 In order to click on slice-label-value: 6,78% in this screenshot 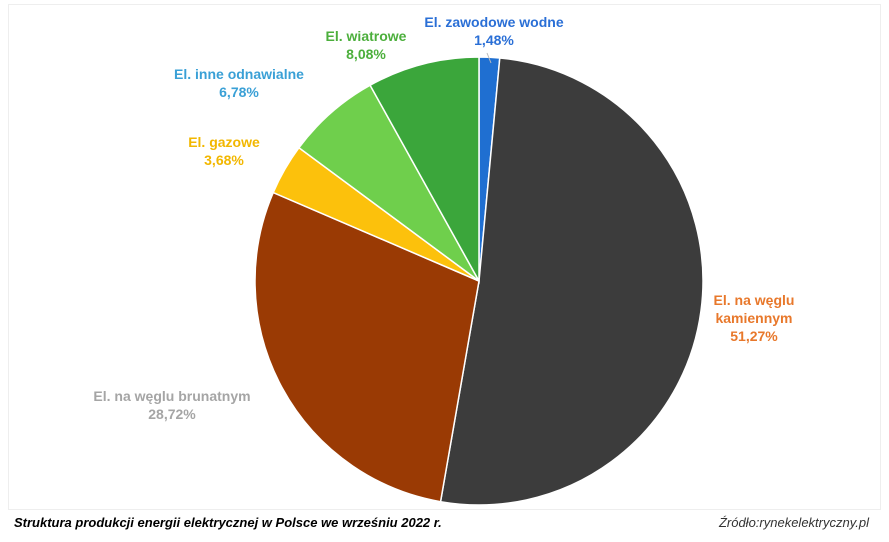, I will do `click(239, 92)`.